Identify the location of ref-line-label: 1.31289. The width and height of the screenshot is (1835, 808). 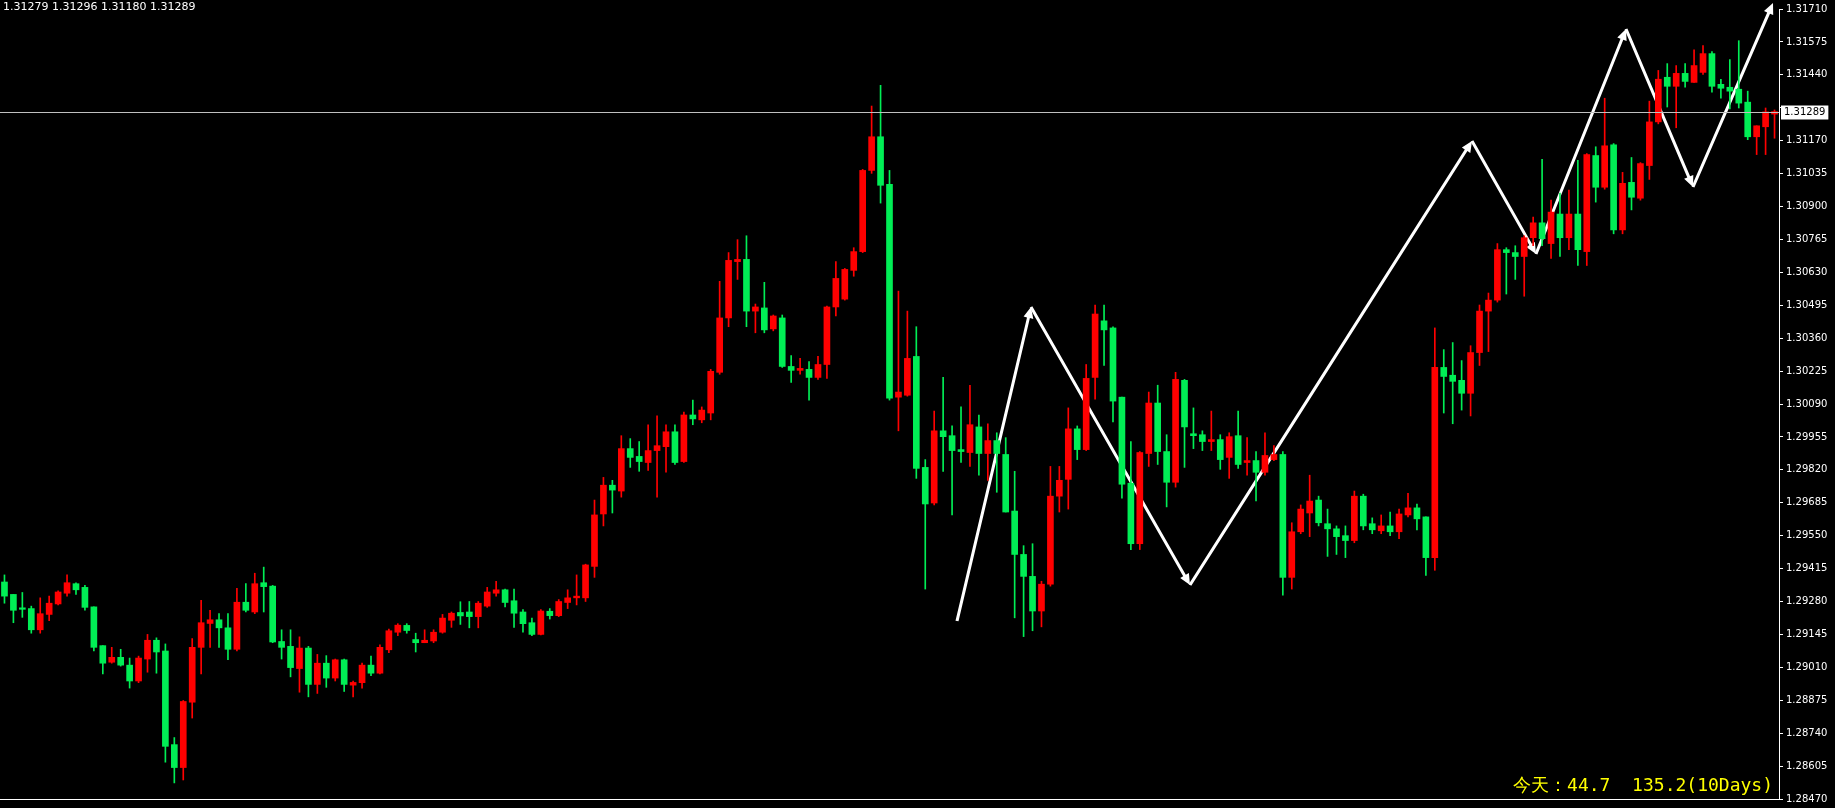
(1805, 112).